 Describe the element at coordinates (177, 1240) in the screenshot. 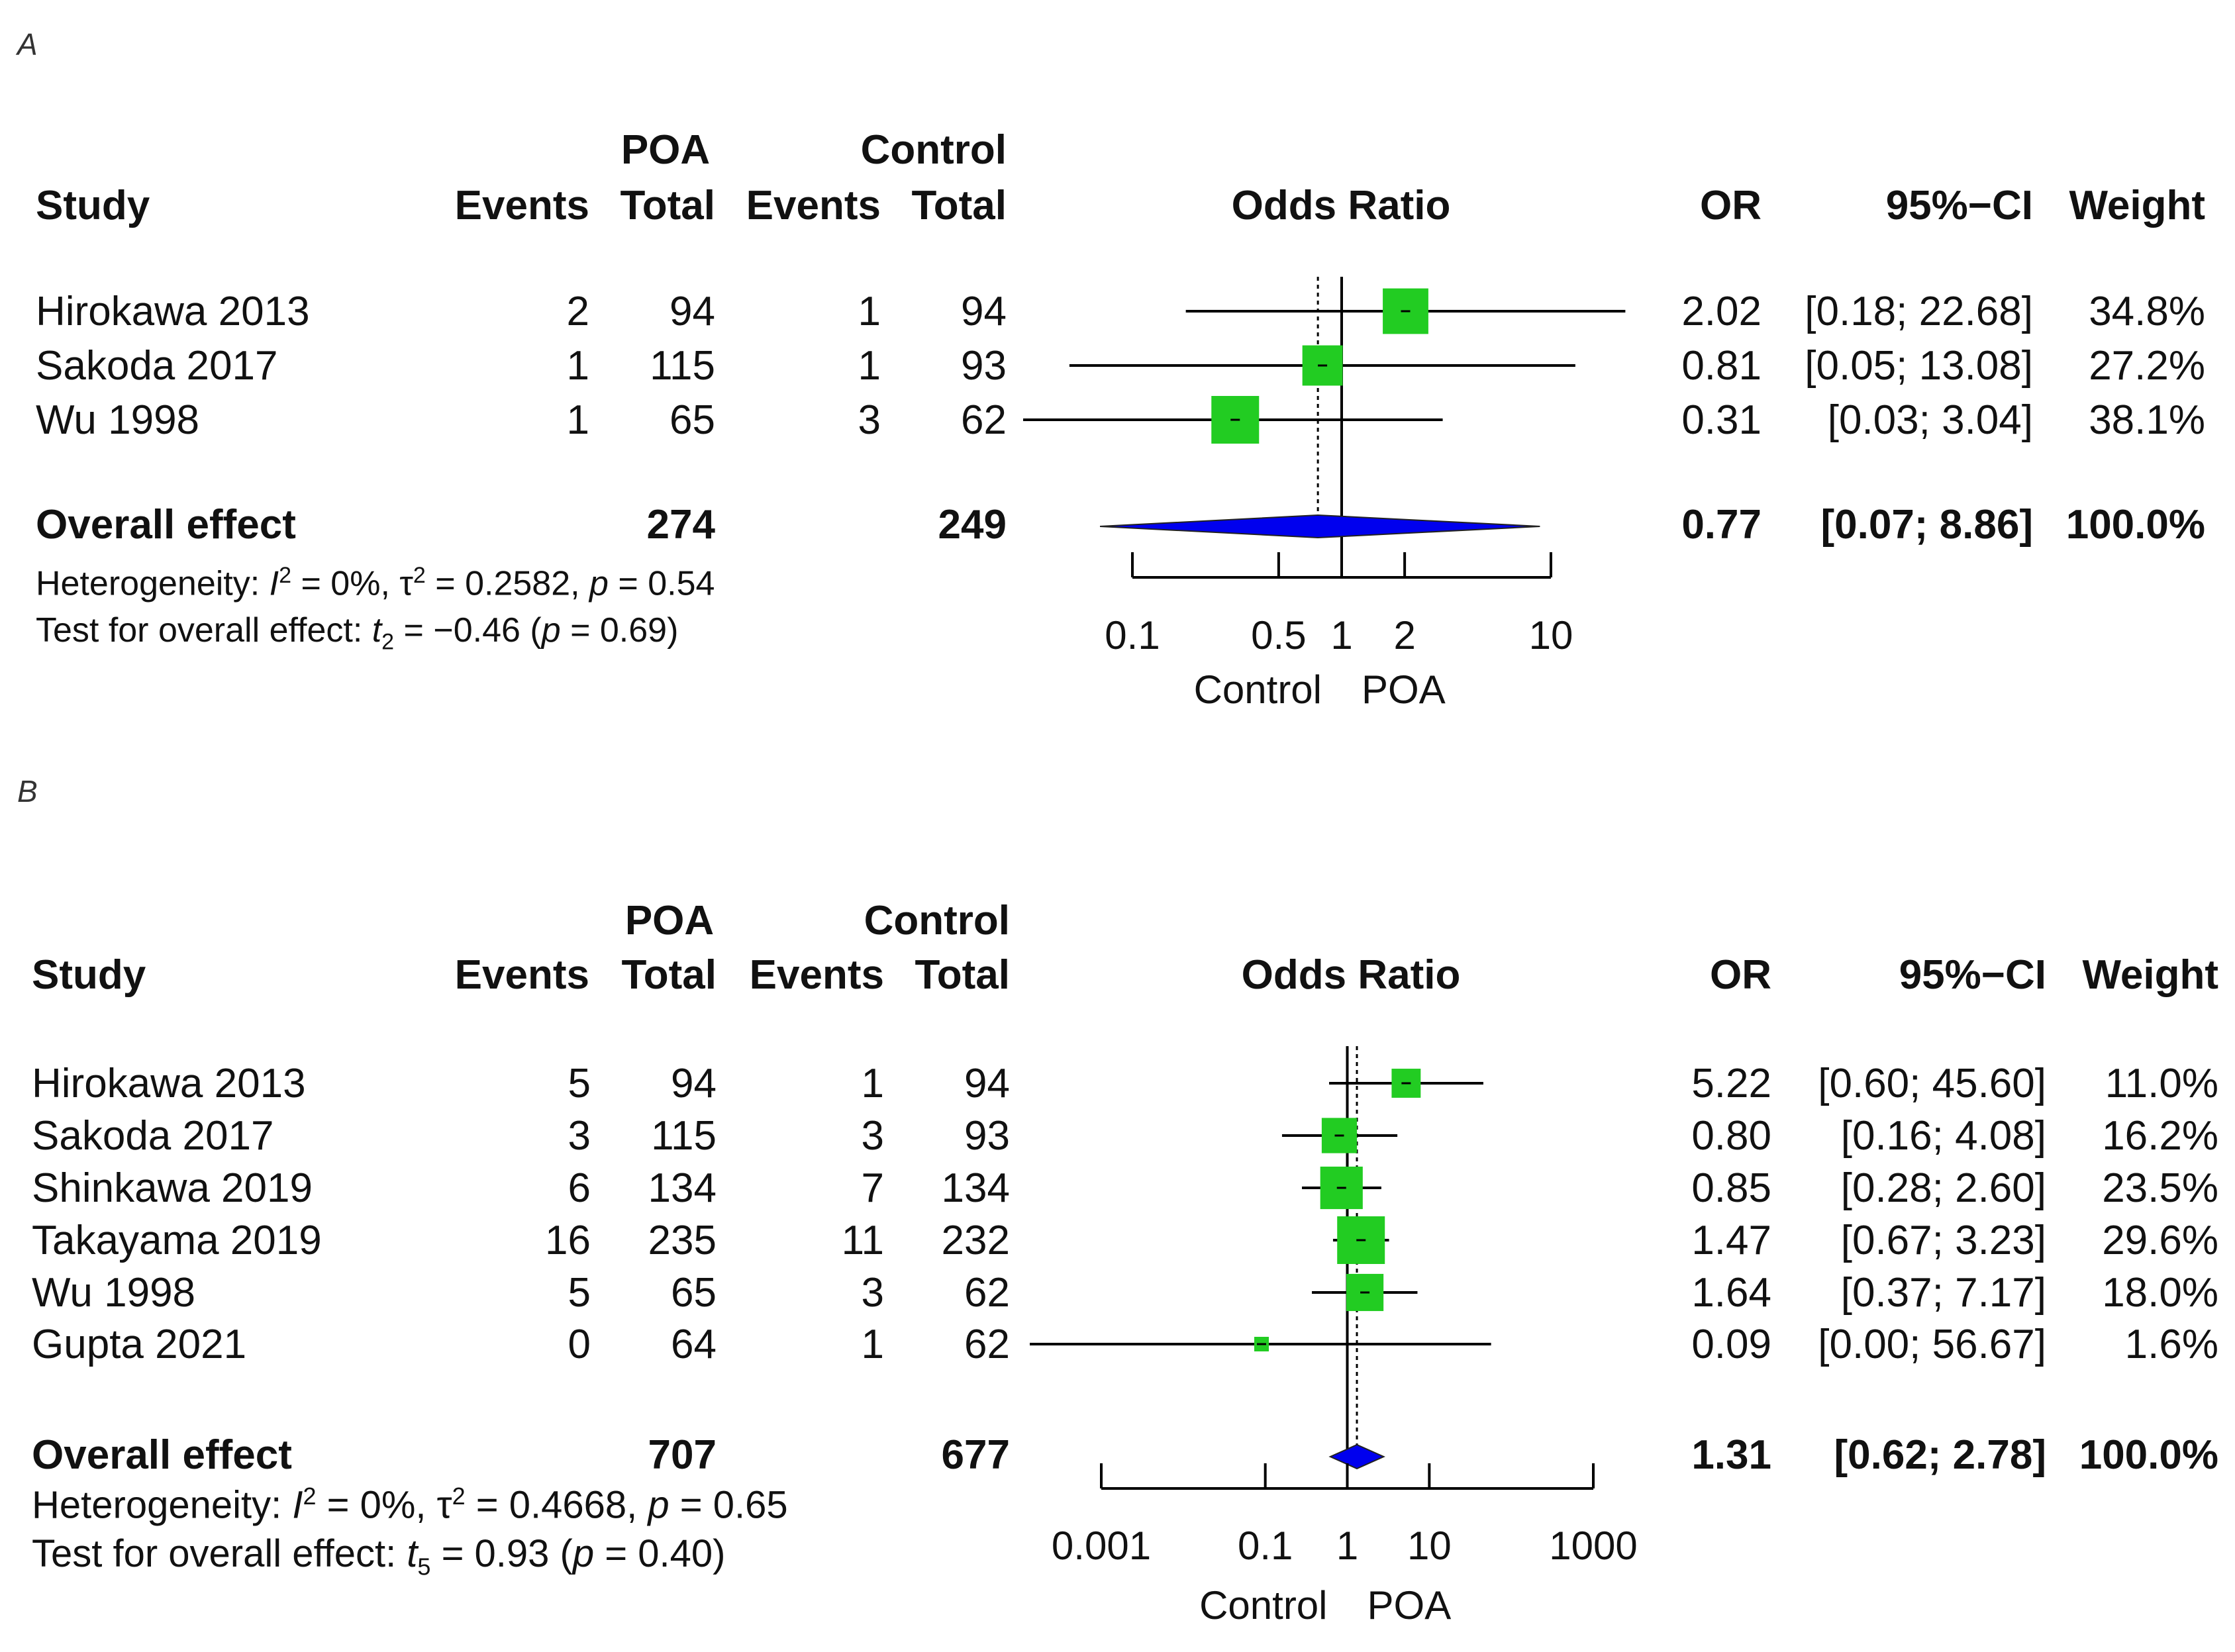

I see `study-name: Takayama 2019` at that location.